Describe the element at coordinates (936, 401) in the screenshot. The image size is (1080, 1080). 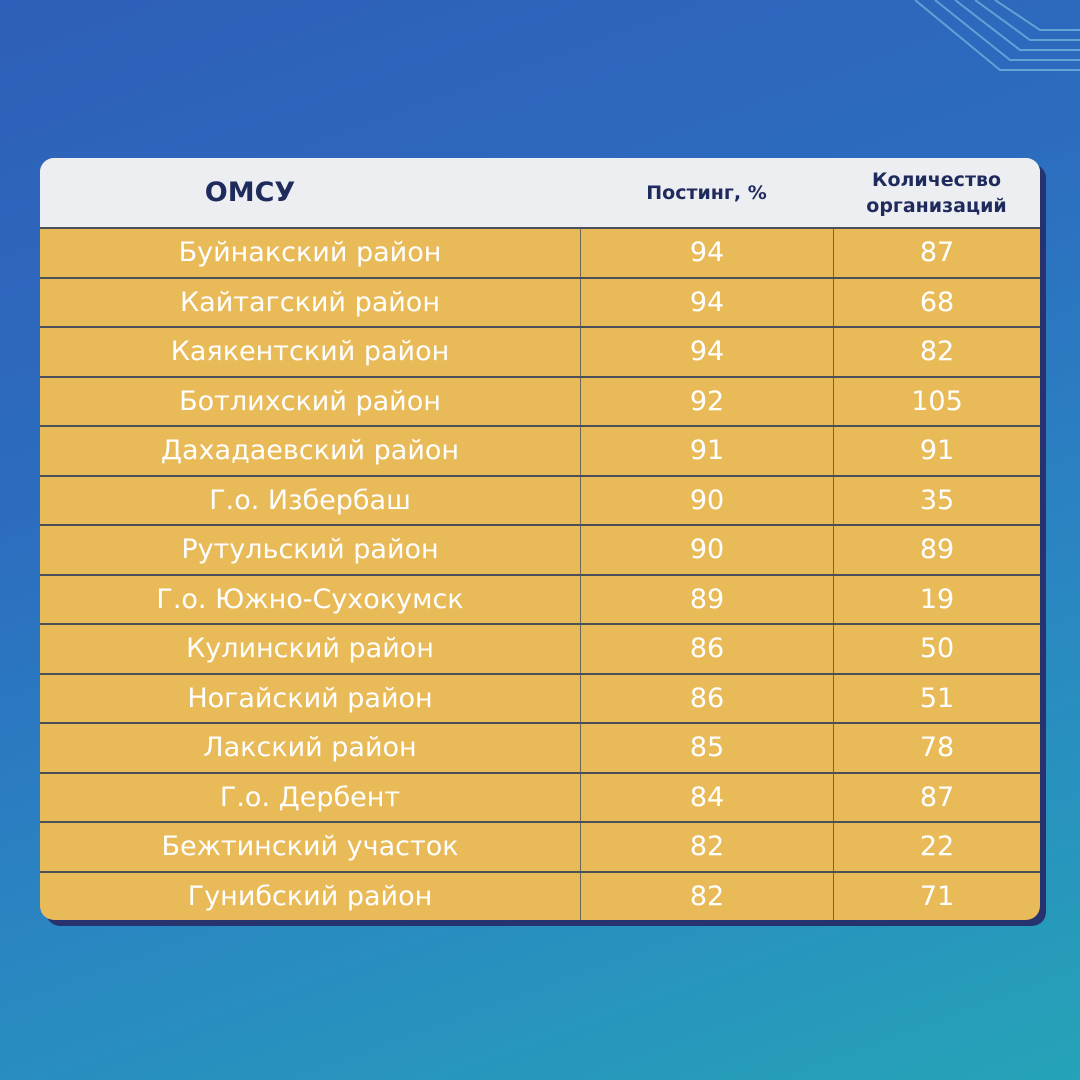
I see `value-cell: 105` at that location.